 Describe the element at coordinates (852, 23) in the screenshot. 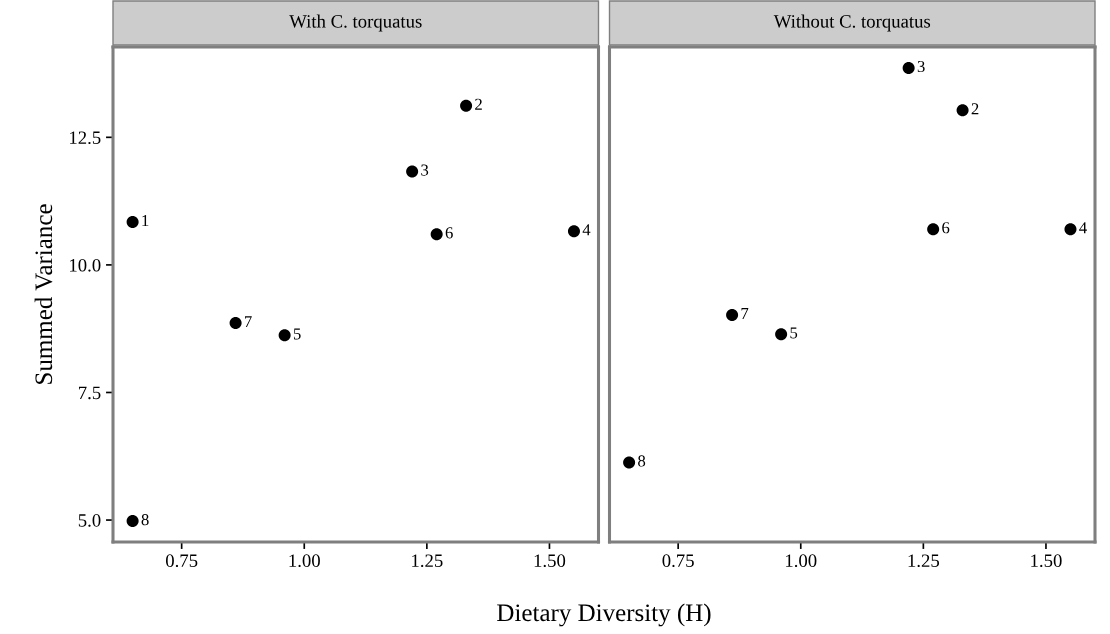

I see `chart-title: Without C. torquatus` at that location.